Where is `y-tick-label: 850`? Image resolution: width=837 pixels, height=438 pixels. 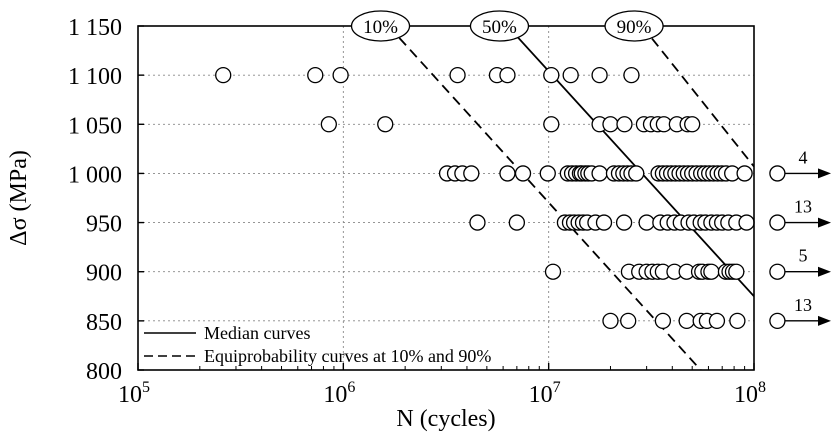
y-tick-label: 850 is located at coordinates (104, 323).